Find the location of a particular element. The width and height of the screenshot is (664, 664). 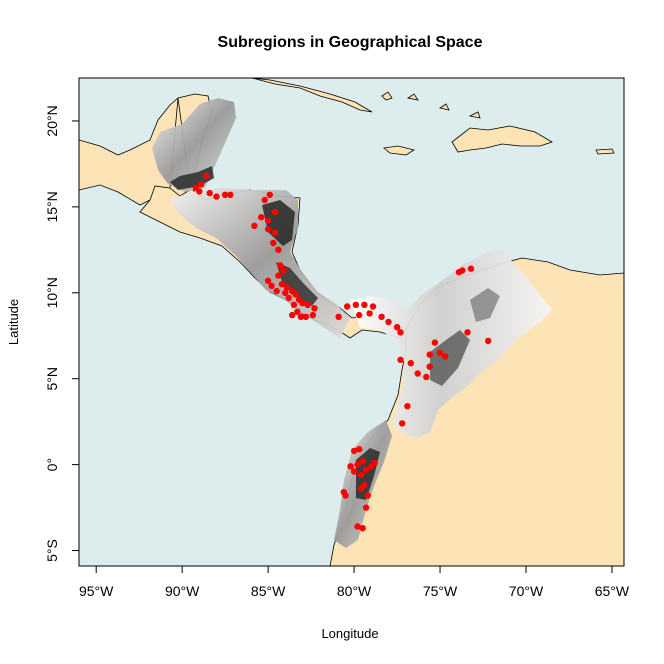

x-tick-label: 95°W is located at coordinates (96, 591).